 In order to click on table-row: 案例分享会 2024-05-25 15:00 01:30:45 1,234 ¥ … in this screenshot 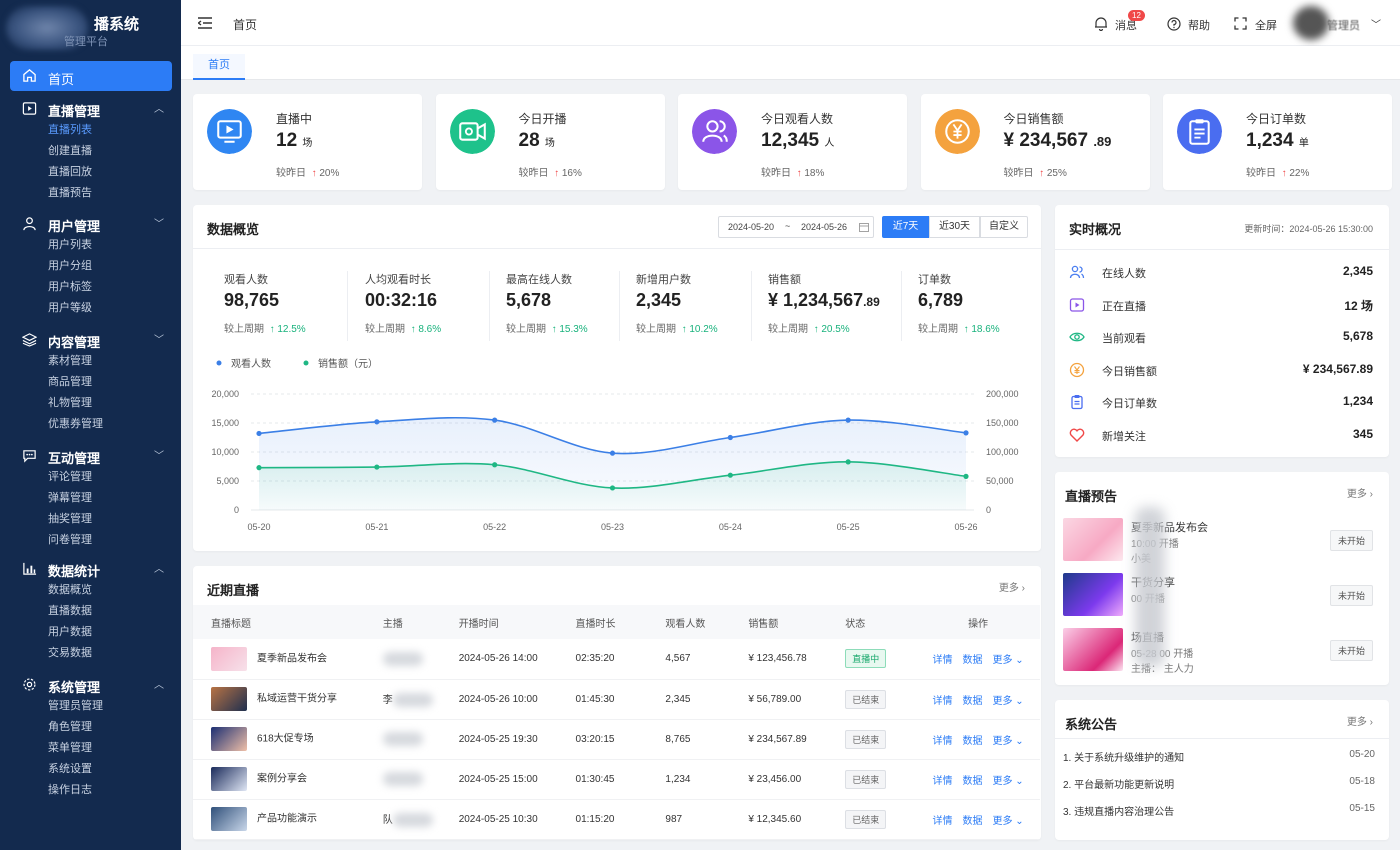, I will do `click(616, 779)`.